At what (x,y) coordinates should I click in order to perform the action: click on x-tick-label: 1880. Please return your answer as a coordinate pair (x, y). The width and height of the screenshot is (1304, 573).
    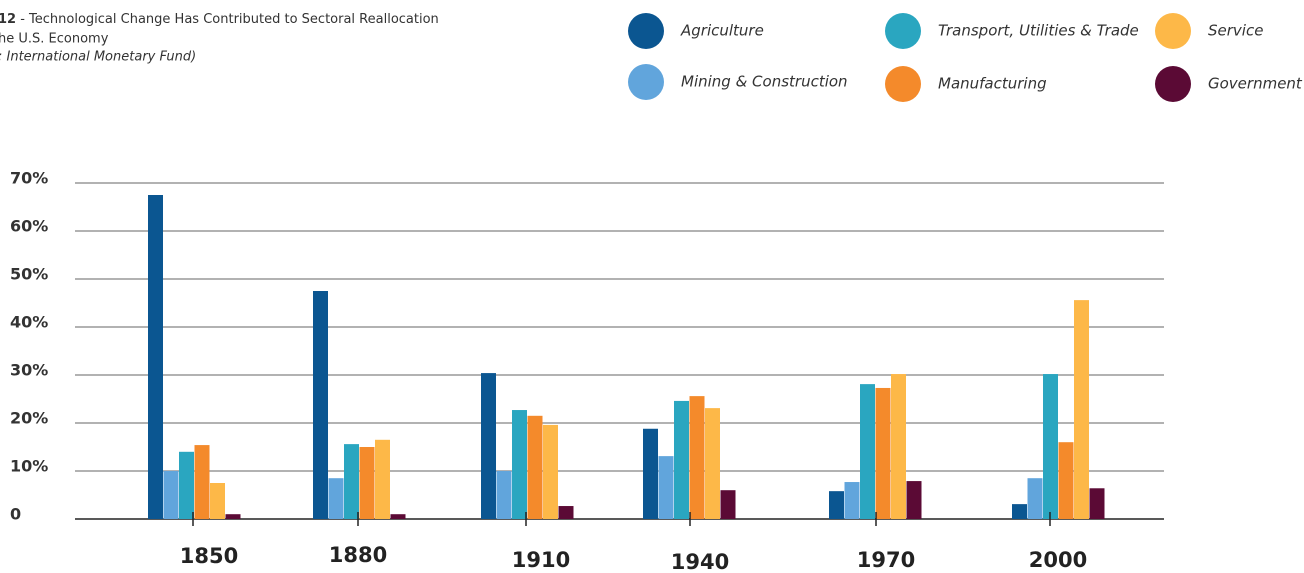
    Looking at the image, I should click on (358, 555).